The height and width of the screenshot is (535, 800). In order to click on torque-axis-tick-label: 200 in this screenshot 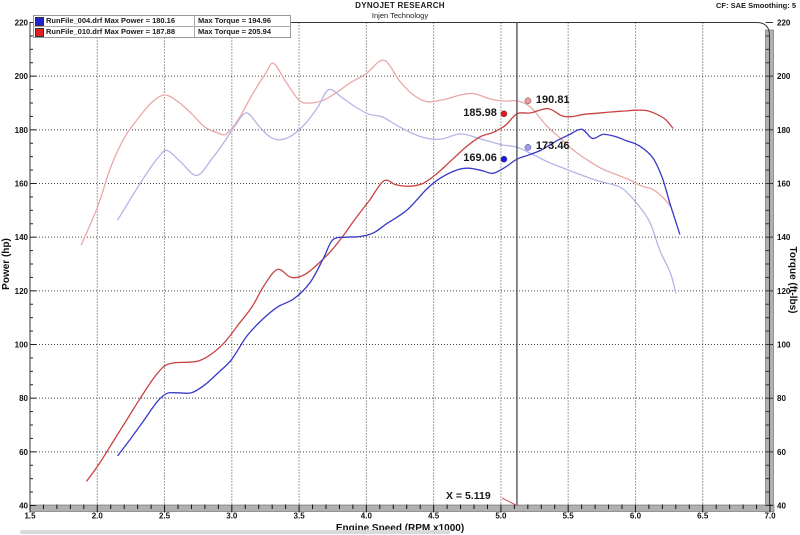, I will do `click(784, 76)`.